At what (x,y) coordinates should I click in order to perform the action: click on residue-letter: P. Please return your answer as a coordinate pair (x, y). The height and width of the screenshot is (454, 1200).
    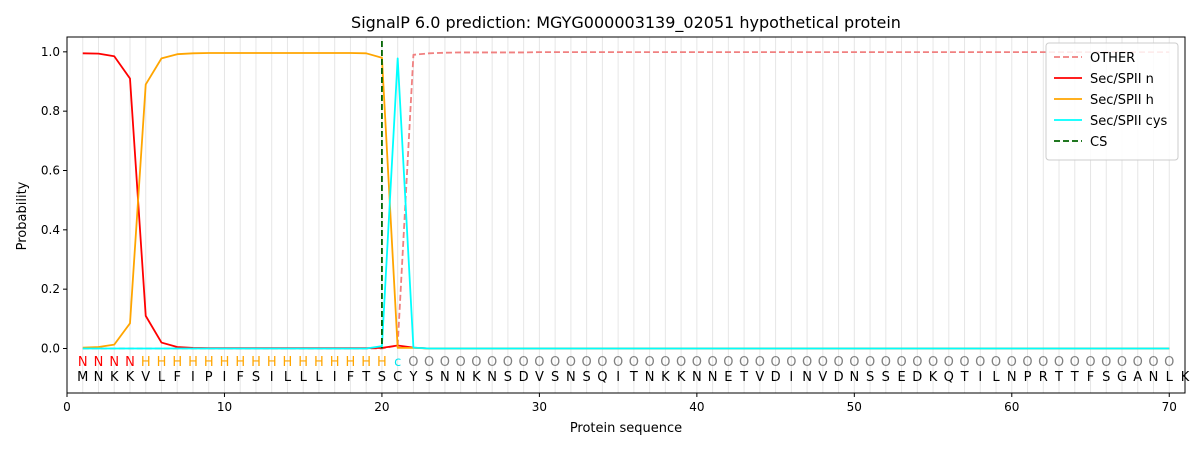
    Looking at the image, I should click on (209, 377).